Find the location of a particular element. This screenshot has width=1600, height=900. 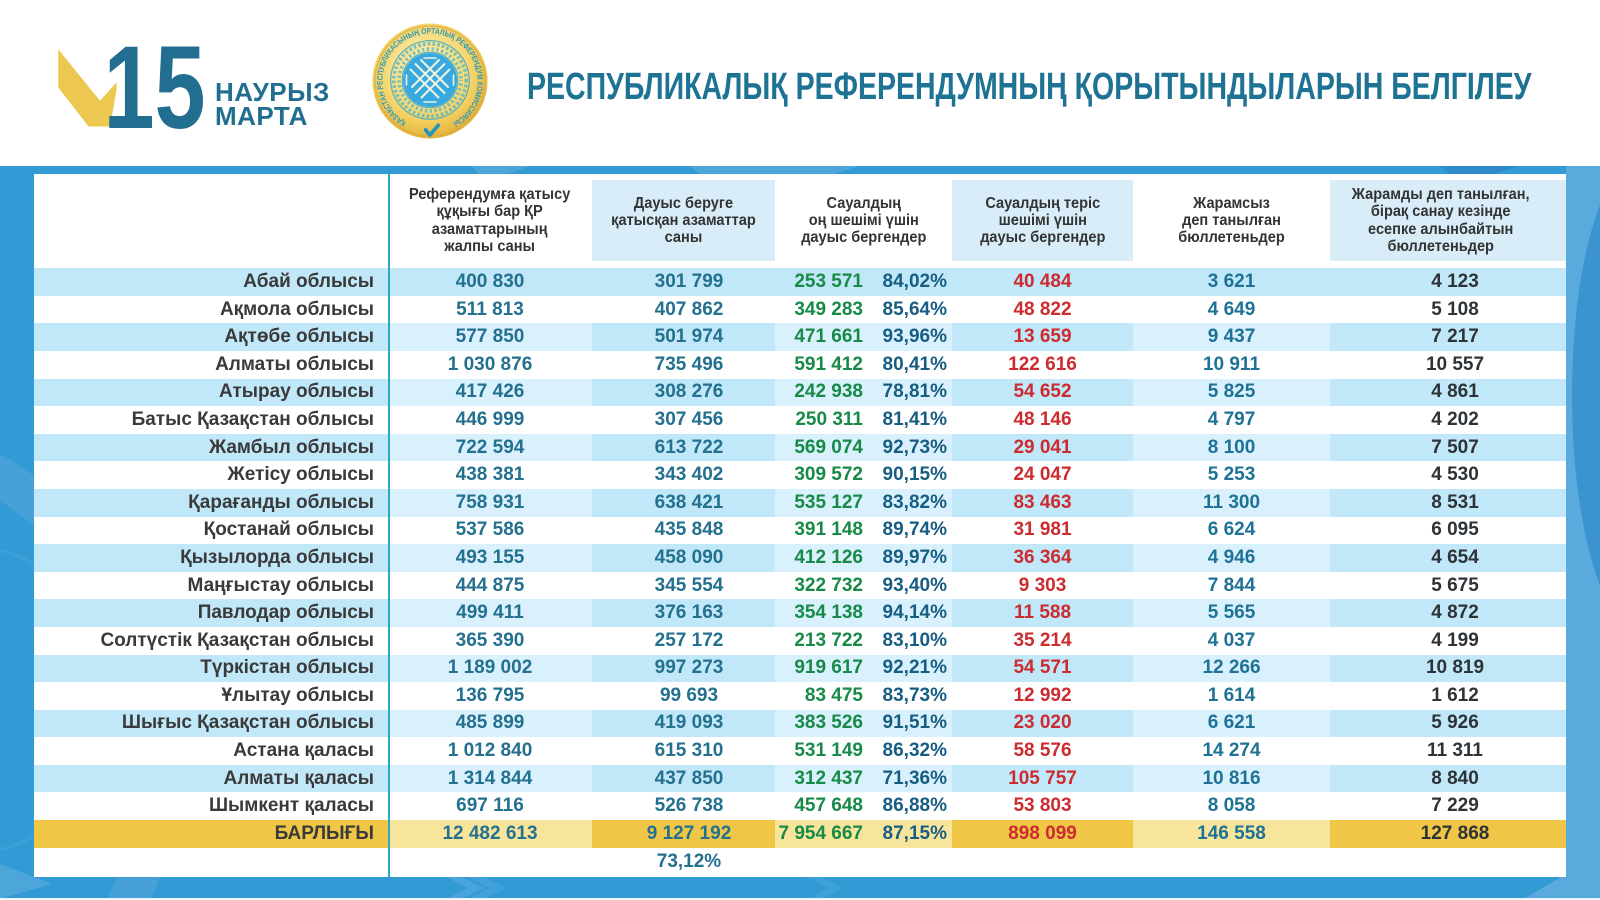

svg-text: НАУРЫЗ is located at coordinates (272, 92).